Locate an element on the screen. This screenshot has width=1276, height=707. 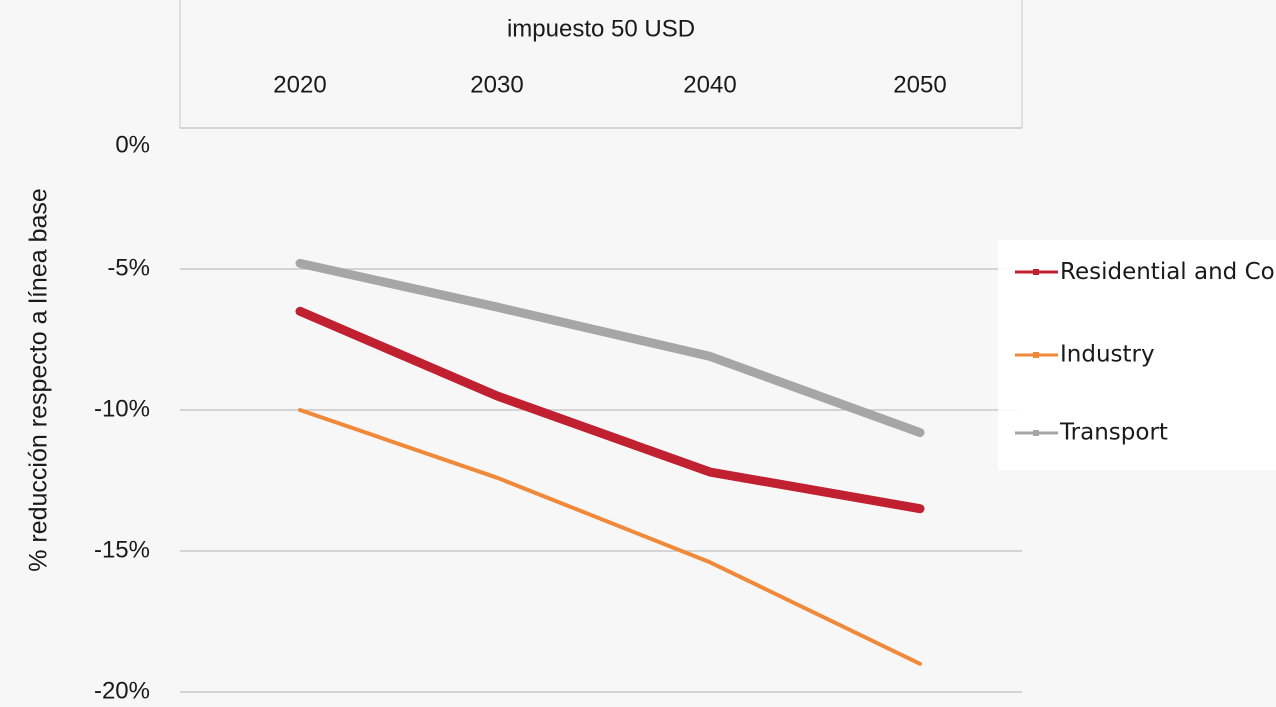
y-tick-label: -15% is located at coordinates (122, 549).